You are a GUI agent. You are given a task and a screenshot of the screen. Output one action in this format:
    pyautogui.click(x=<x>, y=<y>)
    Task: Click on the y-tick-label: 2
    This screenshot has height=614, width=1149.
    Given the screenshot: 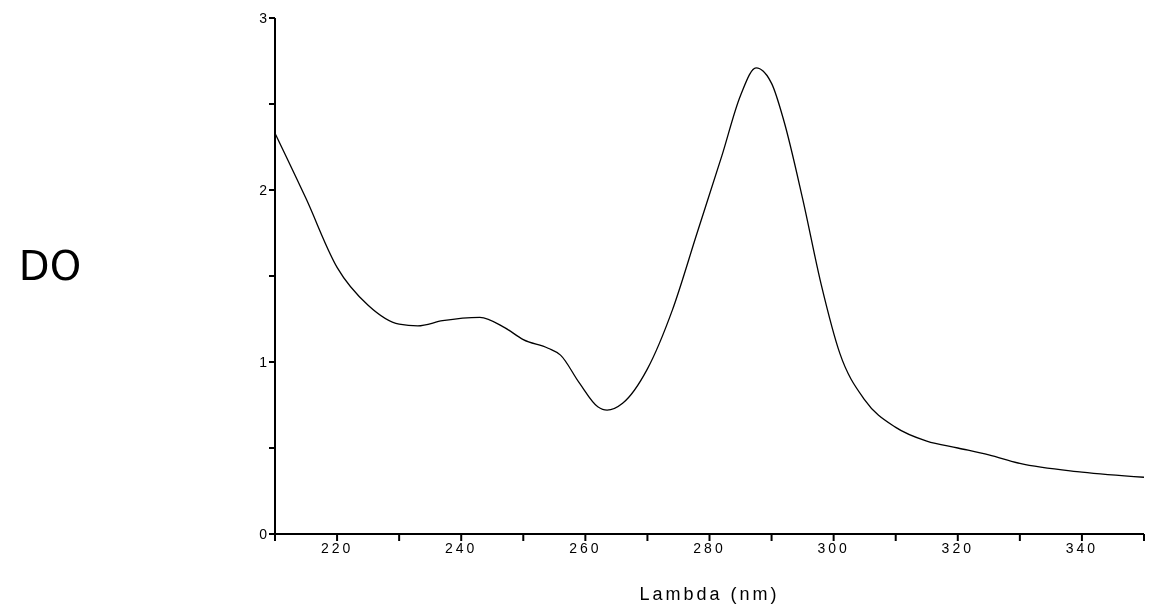 What is the action you would take?
    pyautogui.click(x=263, y=189)
    